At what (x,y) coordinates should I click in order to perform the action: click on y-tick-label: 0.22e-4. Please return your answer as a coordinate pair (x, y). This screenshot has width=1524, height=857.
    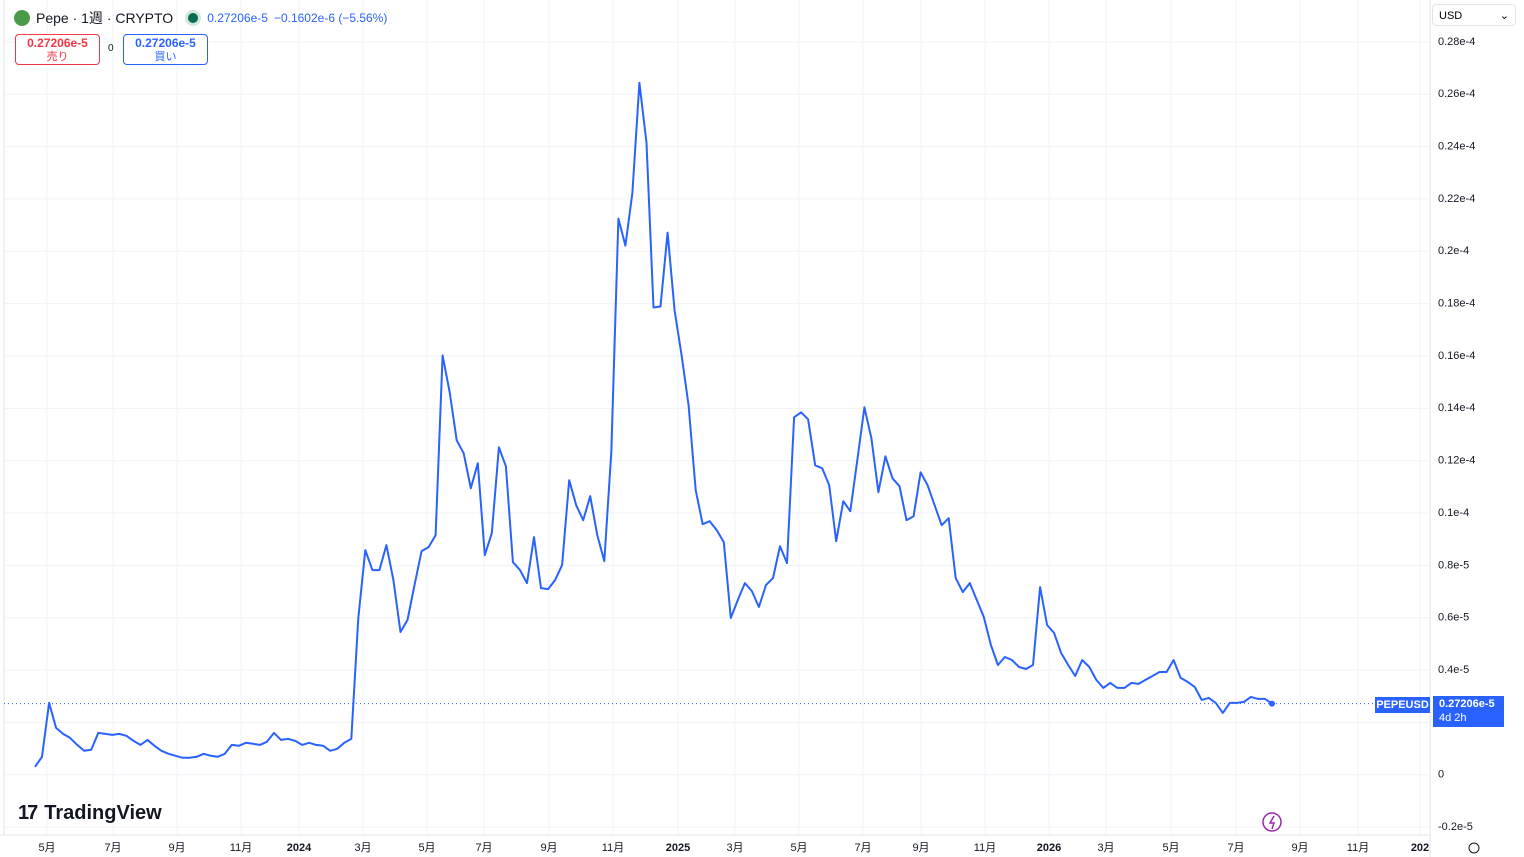
    Looking at the image, I should click on (1456, 199).